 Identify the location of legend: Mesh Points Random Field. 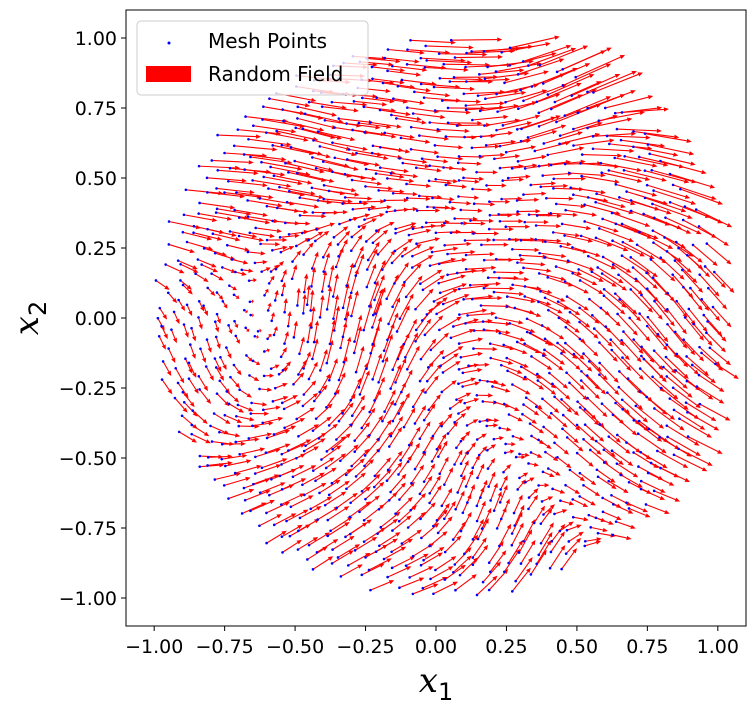
(252, 58).